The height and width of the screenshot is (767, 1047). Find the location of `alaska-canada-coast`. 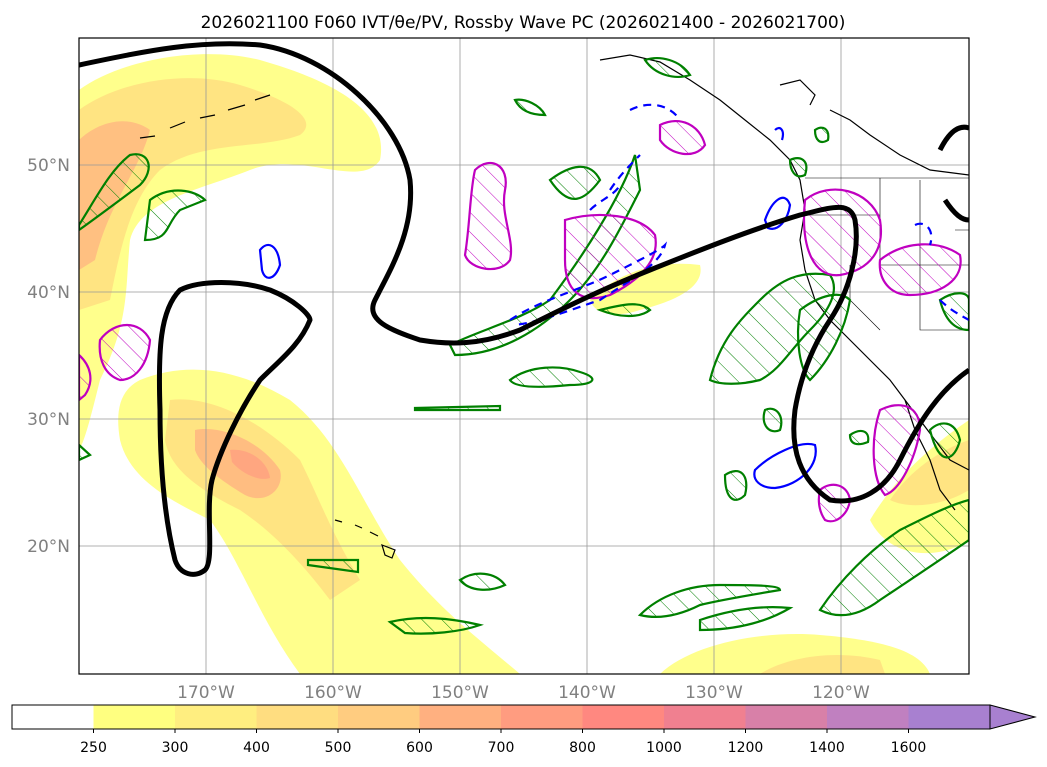

alaska-canada-coast is located at coordinates (874, 127).